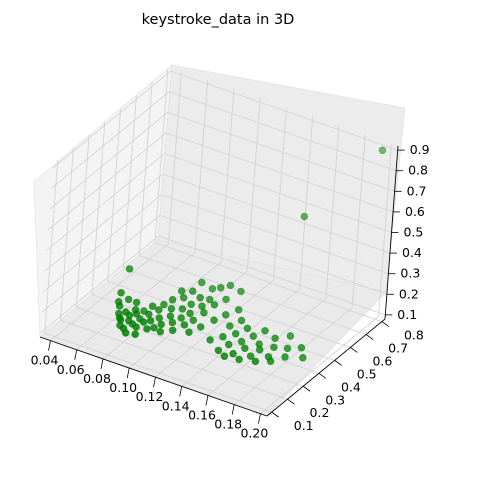  I want to click on z-tick-label: 0.6, so click(415, 211).